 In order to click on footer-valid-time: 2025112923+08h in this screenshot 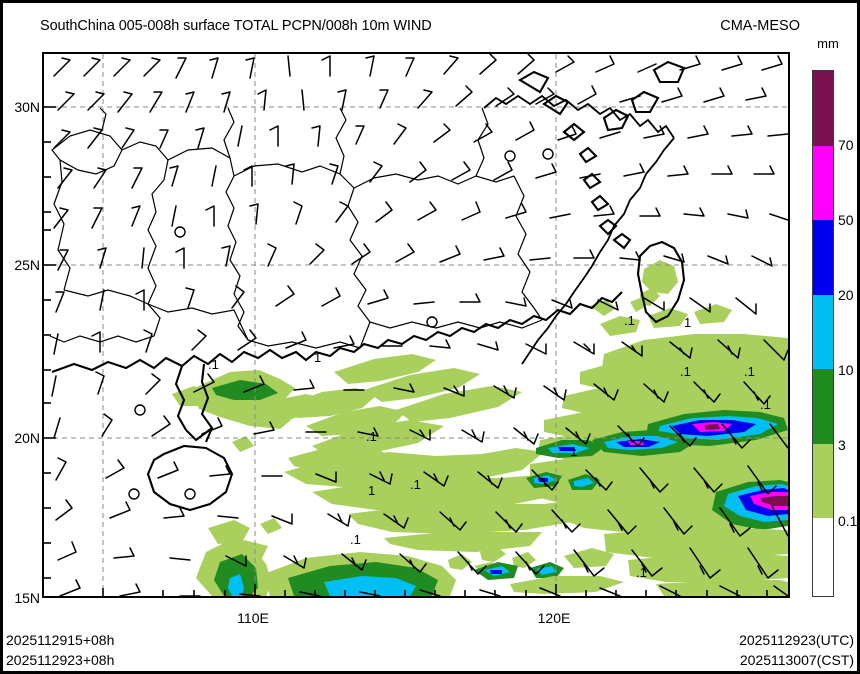, I will do `click(60, 660)`.